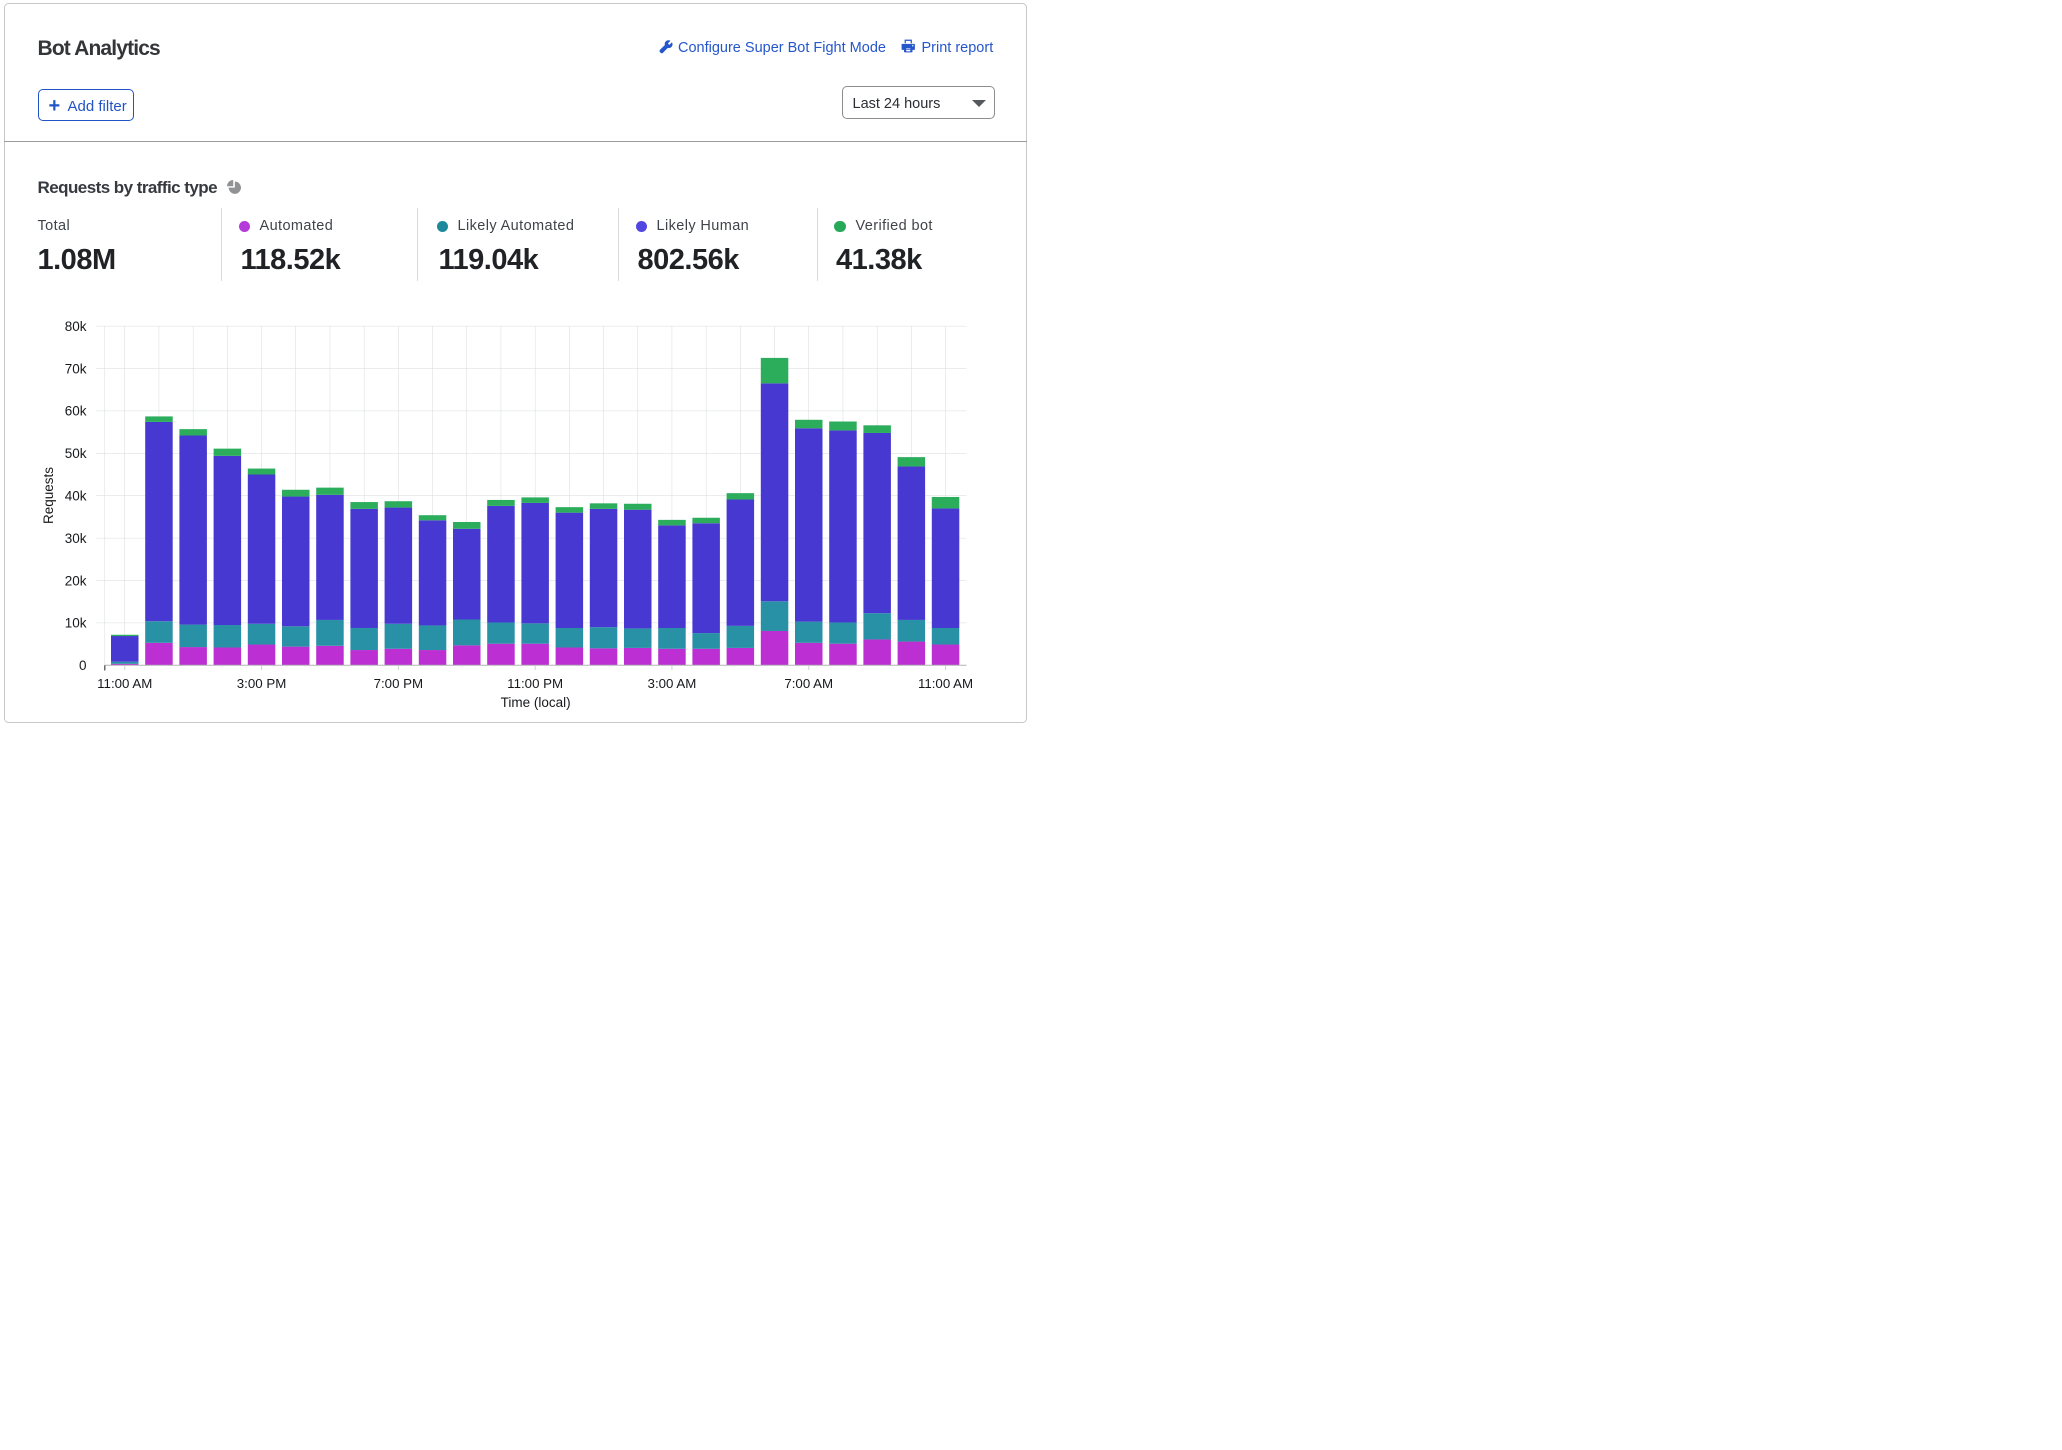 This screenshot has height=1450, width=2062. What do you see at coordinates (399, 683) in the screenshot?
I see `svg-text: 7:00 PM` at bounding box center [399, 683].